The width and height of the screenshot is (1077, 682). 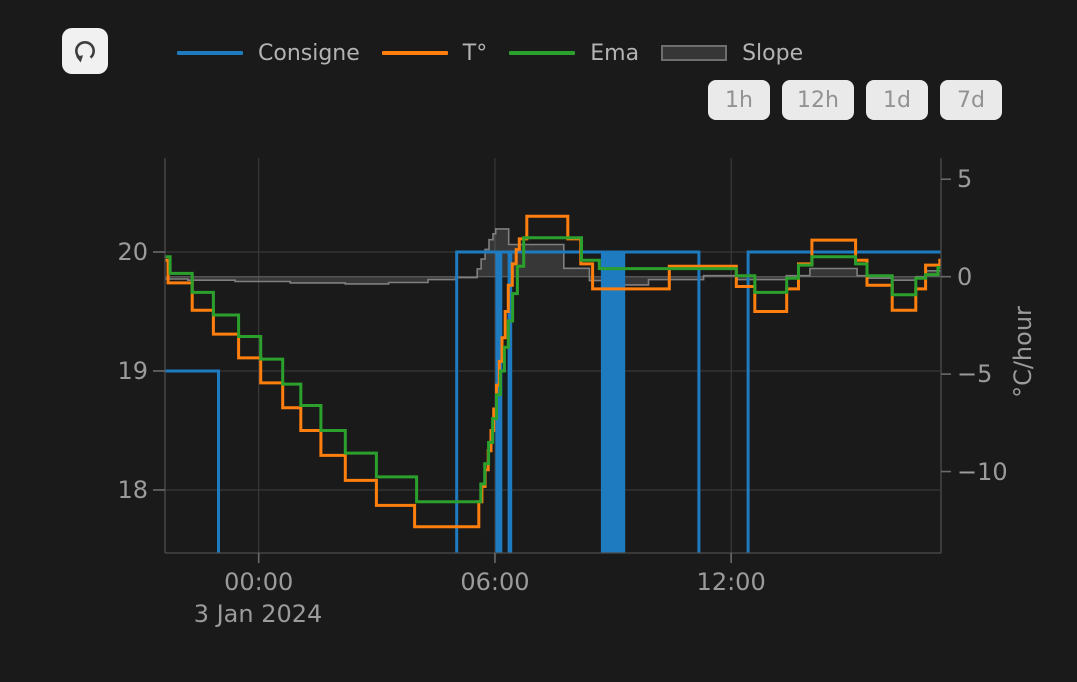 I want to click on legend-item-slope: Slope, so click(x=732, y=53).